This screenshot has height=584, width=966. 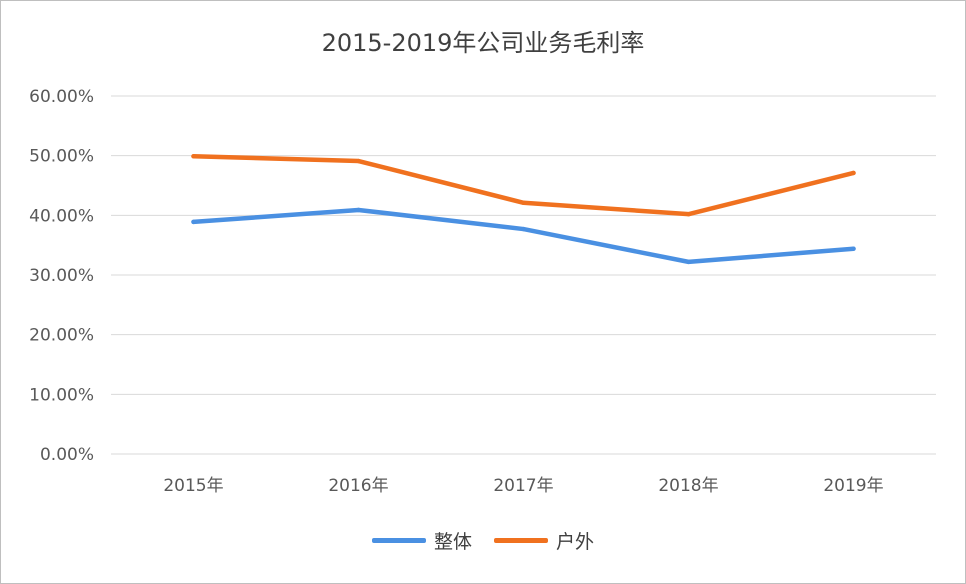 What do you see at coordinates (67, 455) in the screenshot?
I see `y-tick-label: 0.00%` at bounding box center [67, 455].